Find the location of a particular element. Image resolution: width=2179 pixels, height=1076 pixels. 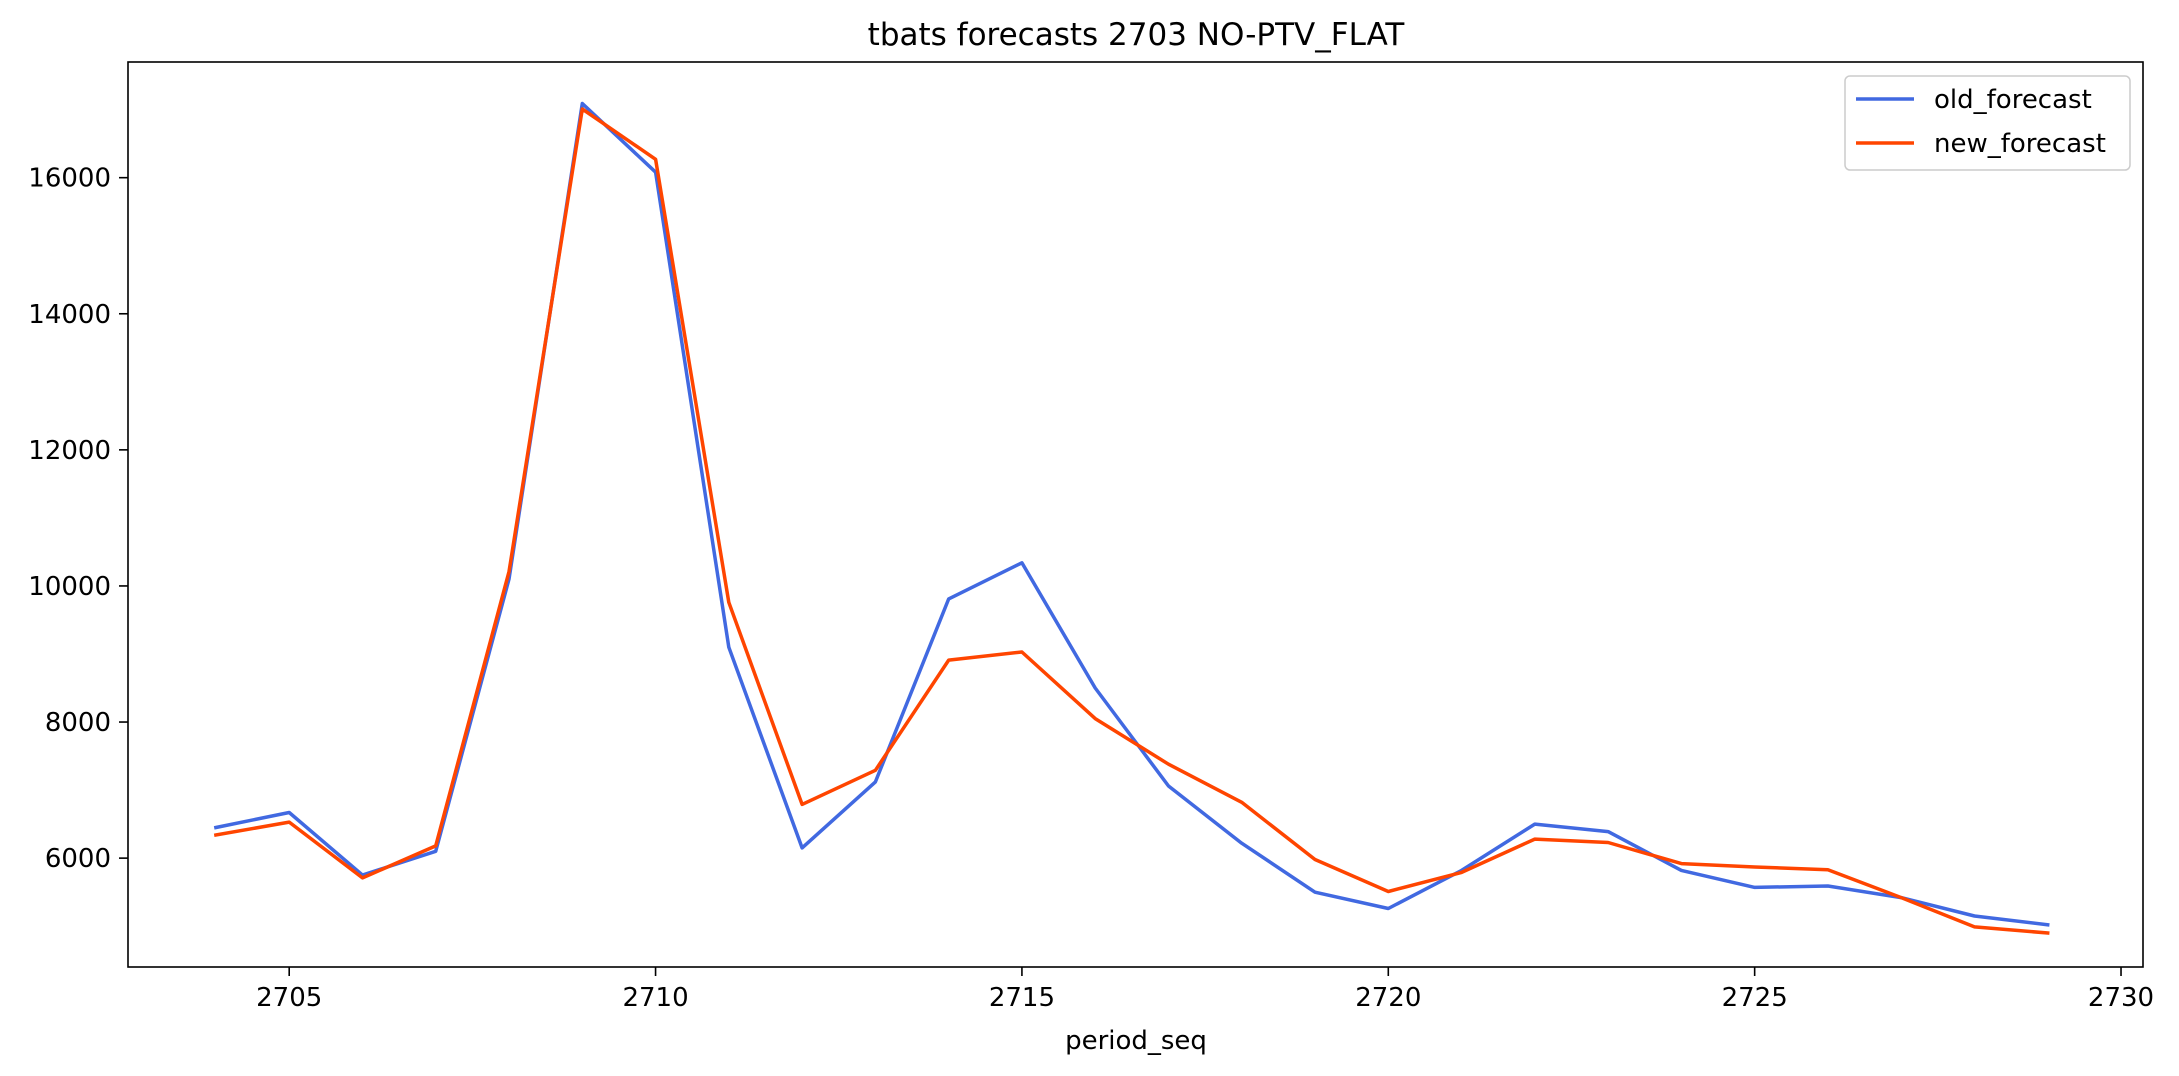

y-axis: 6000 8000 10000 12000 14000 16000 is located at coordinates (78, 519).